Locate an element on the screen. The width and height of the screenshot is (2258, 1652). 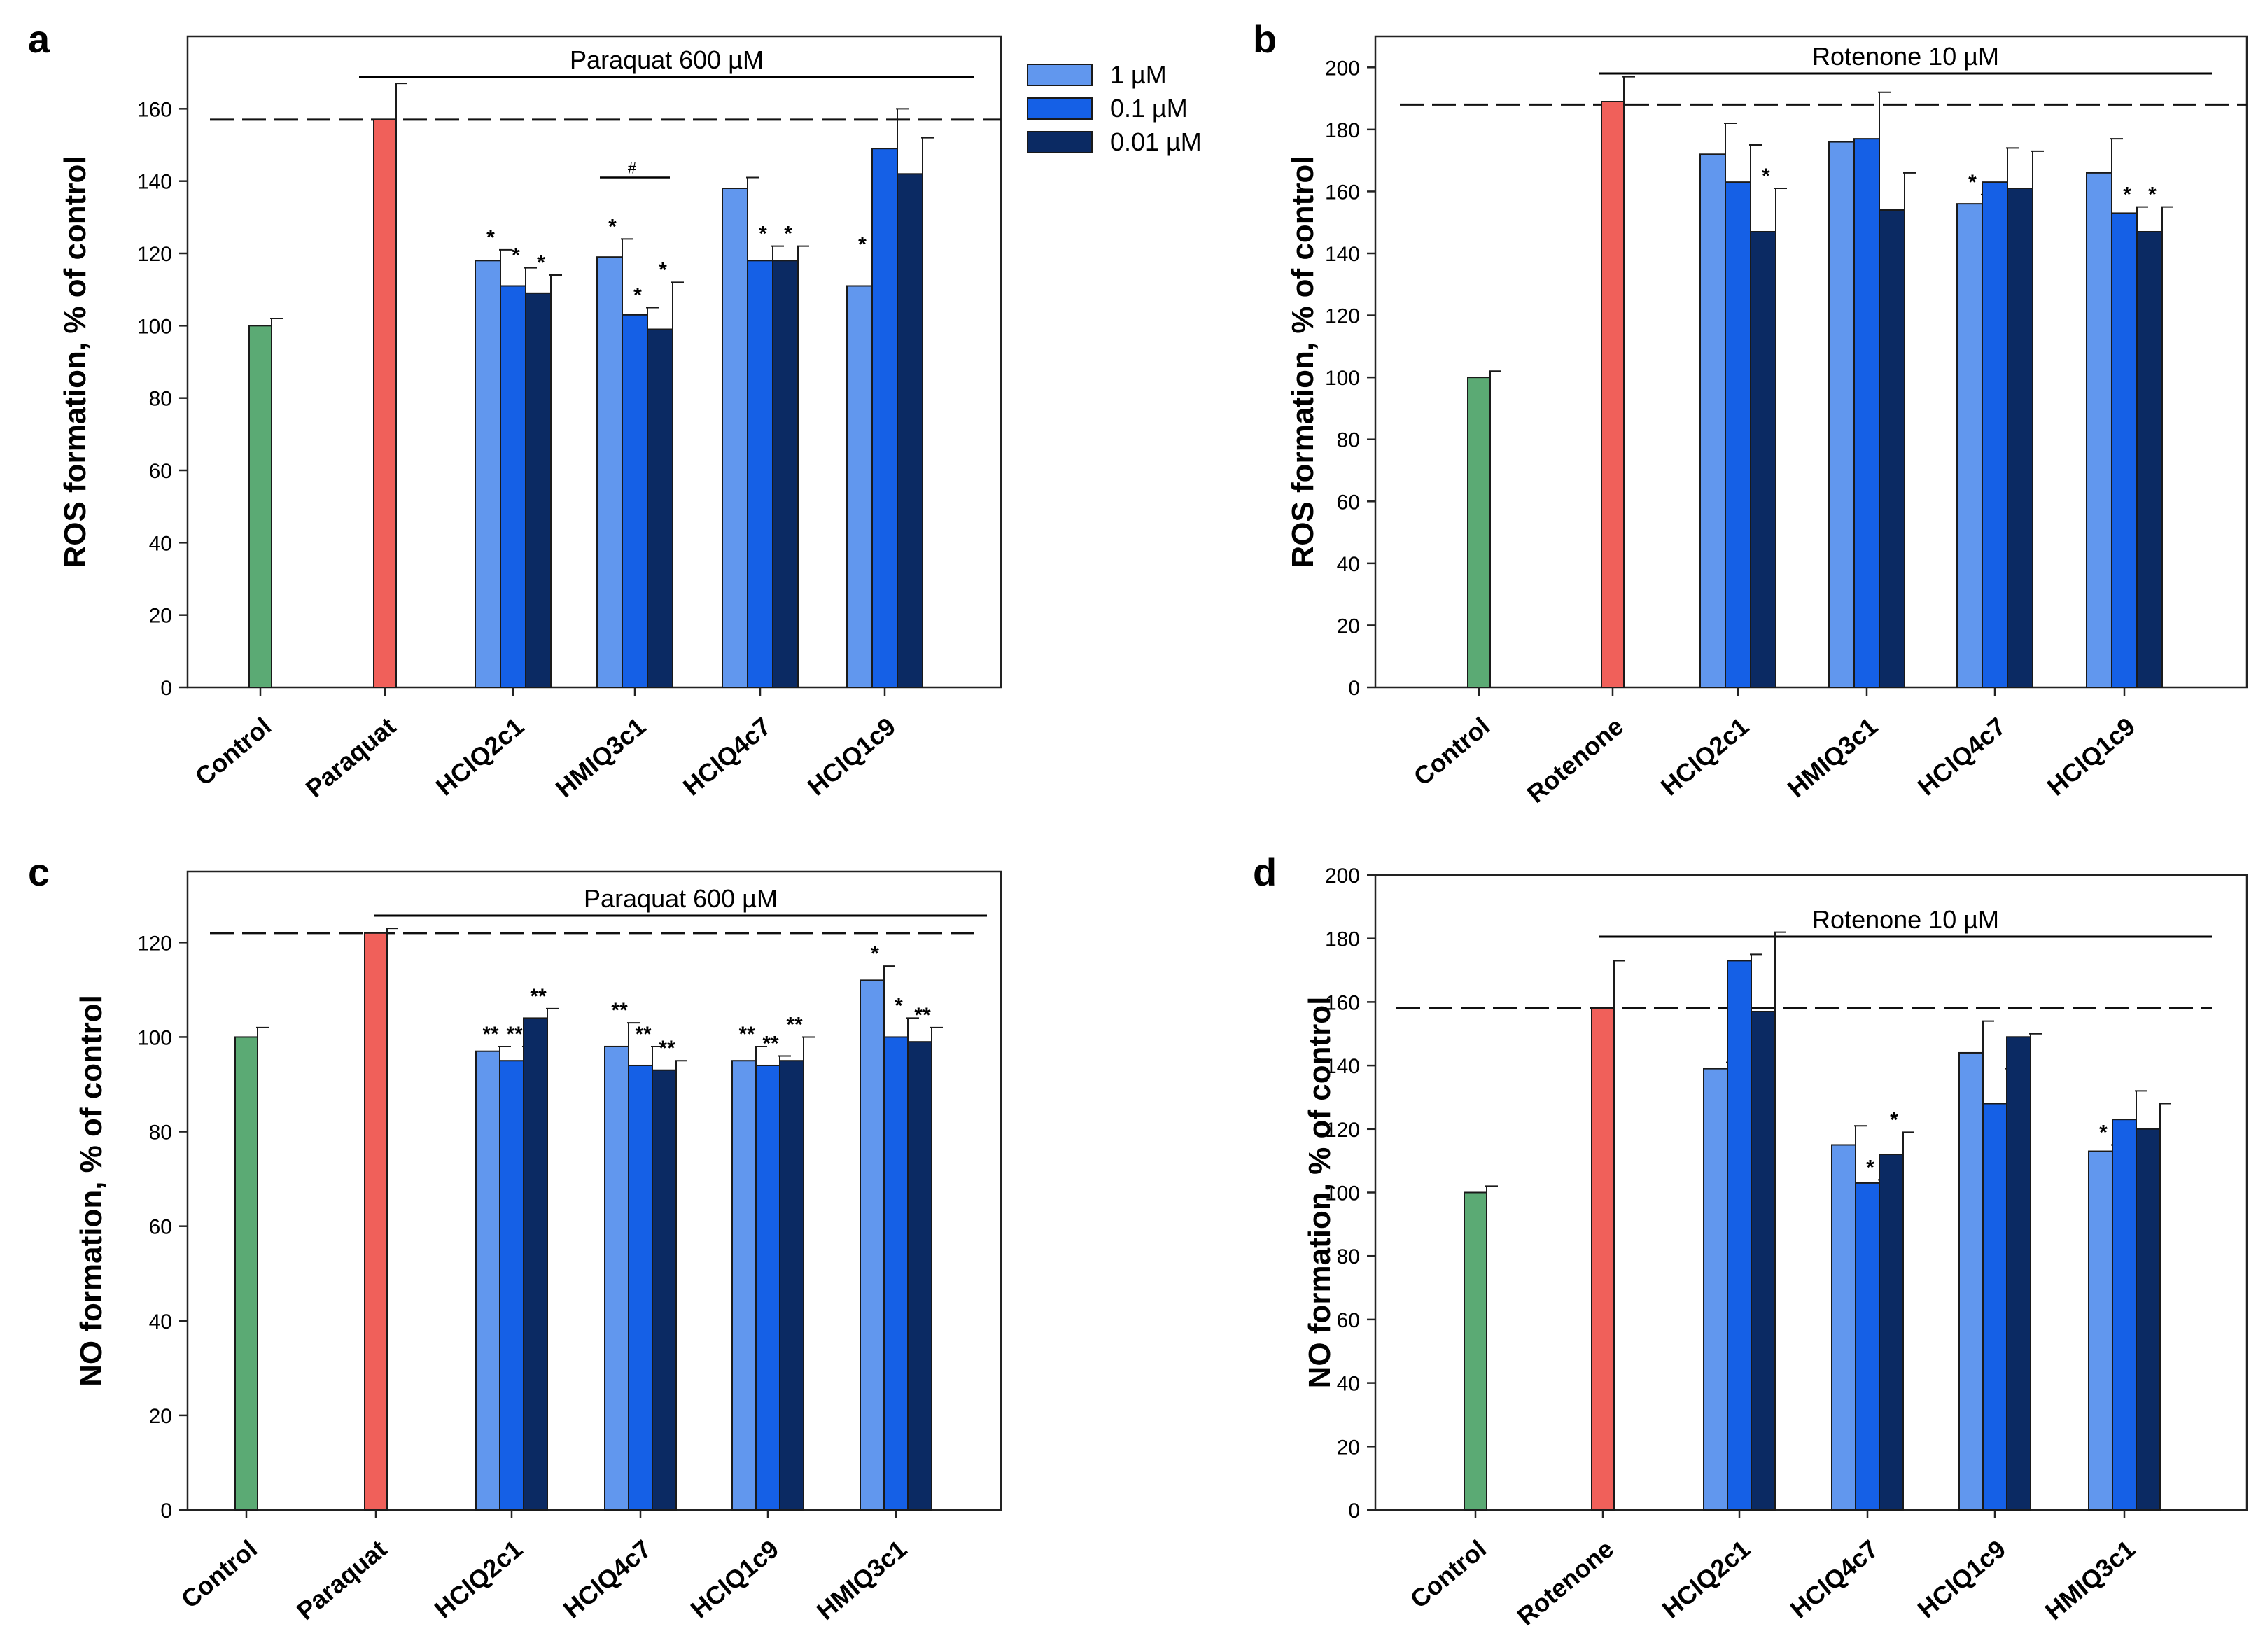
x-tick-label: Rotenone is located at coordinates (1575, 760).